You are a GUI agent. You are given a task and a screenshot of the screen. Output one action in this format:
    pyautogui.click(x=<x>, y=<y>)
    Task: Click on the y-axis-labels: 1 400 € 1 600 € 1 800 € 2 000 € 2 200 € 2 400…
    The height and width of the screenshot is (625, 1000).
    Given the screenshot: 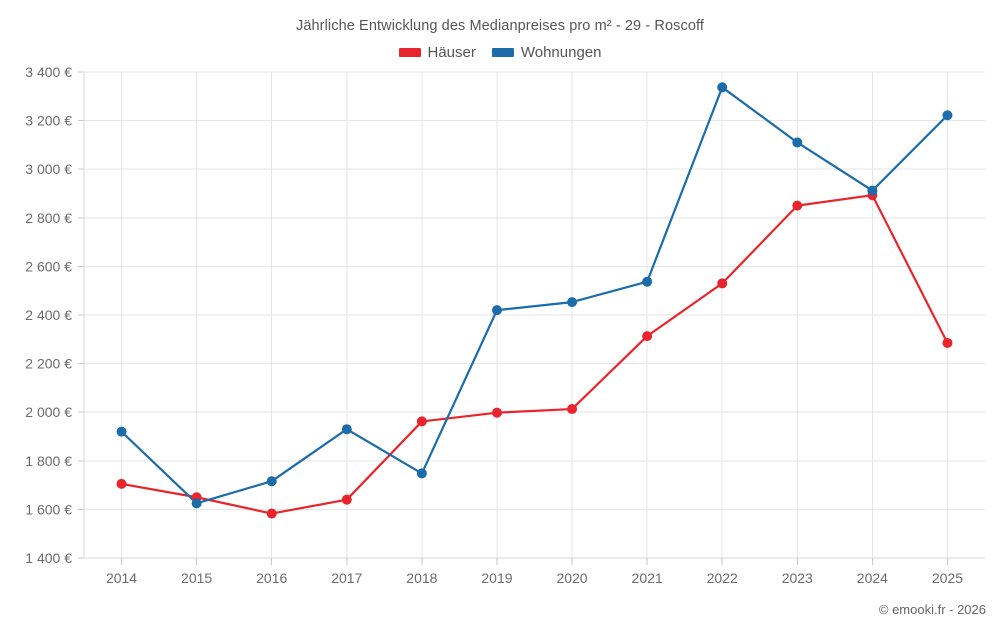 What is the action you would take?
    pyautogui.click(x=48, y=315)
    